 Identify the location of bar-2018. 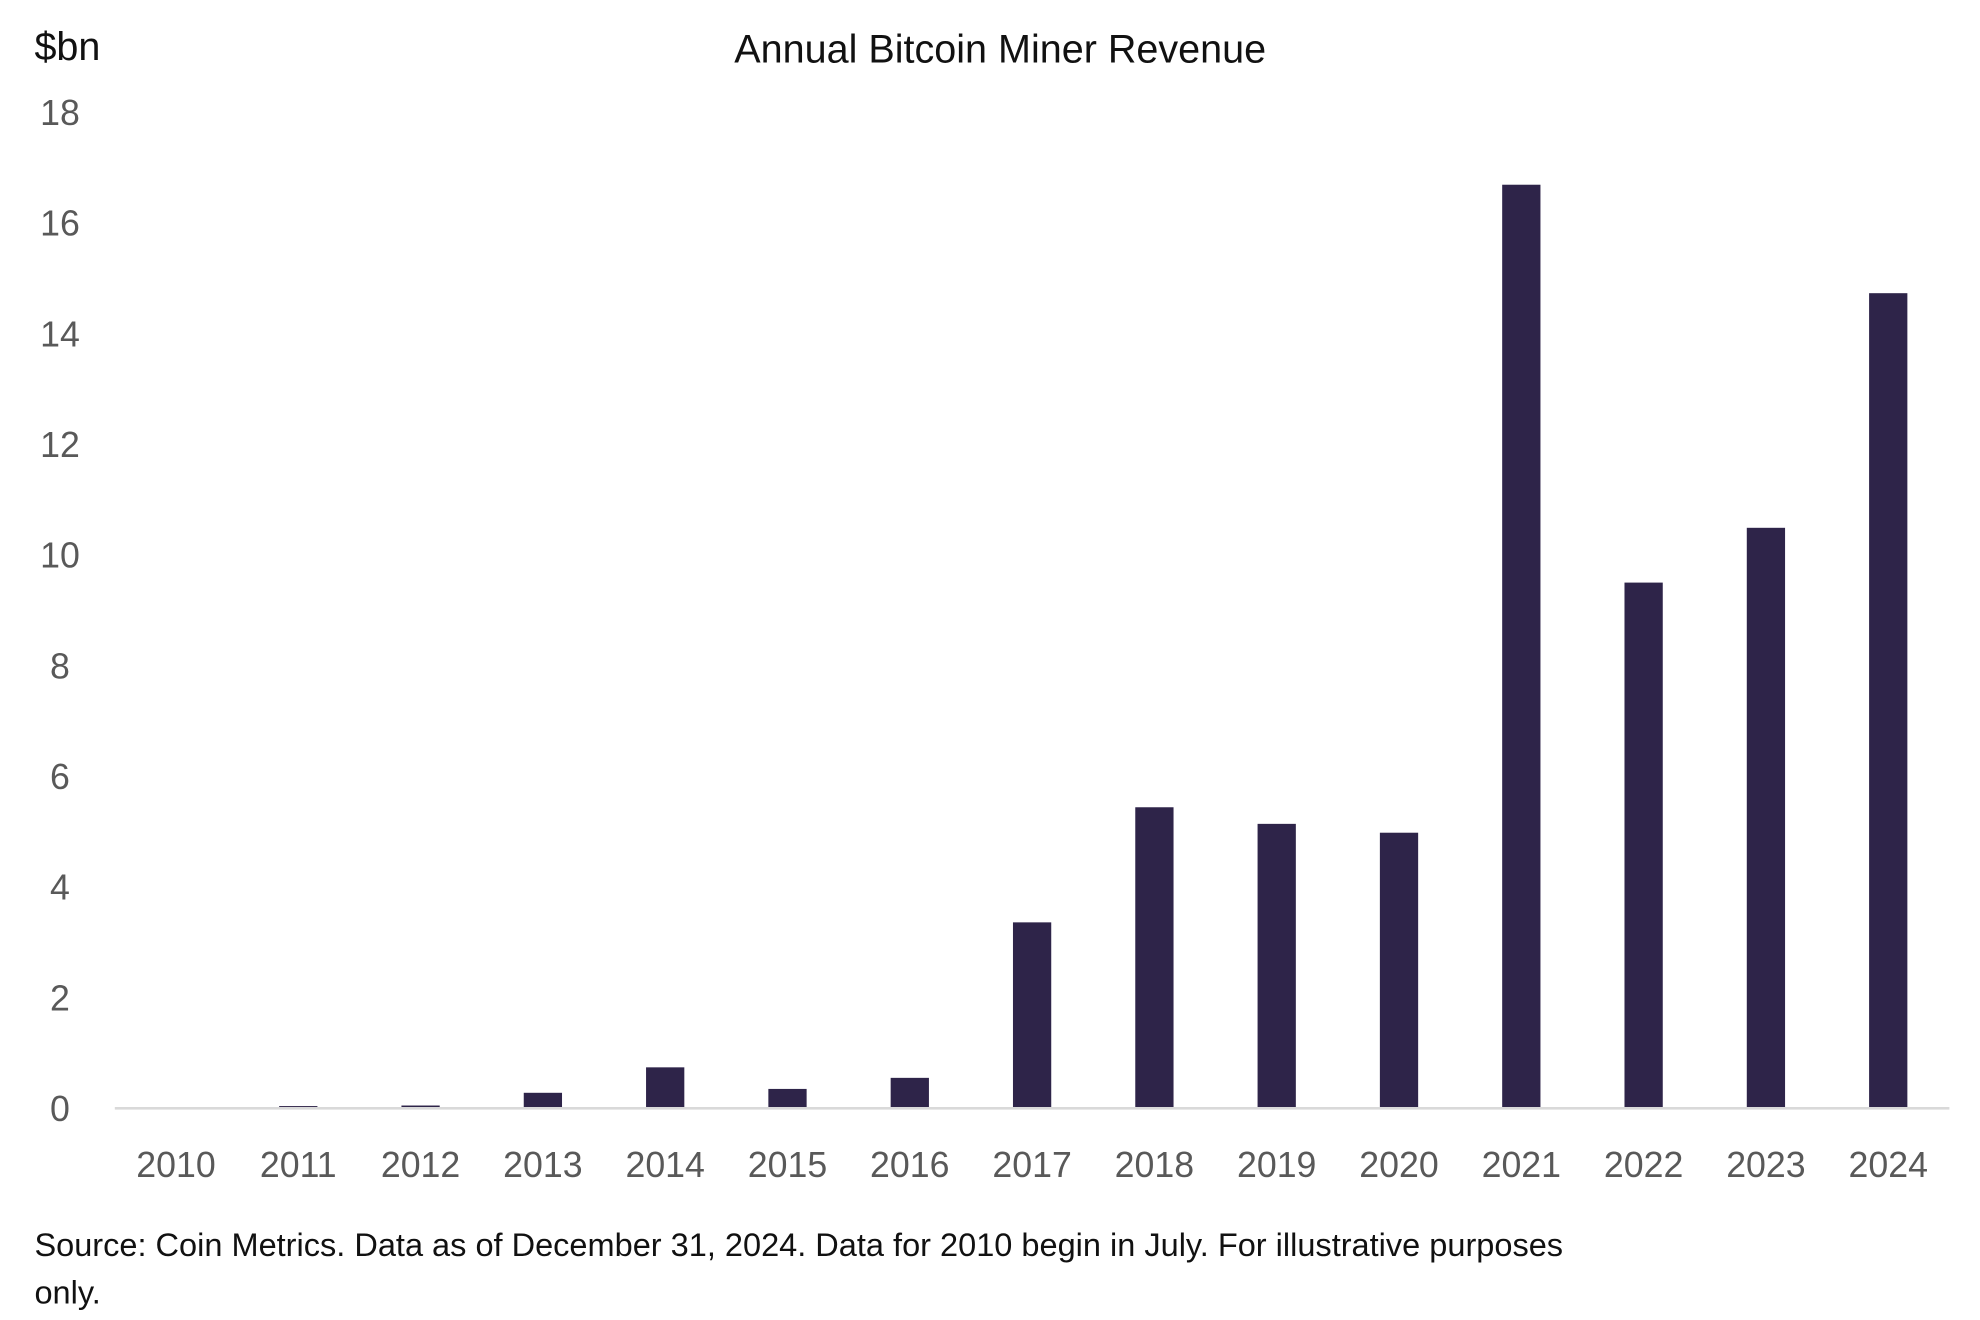
(1154, 958).